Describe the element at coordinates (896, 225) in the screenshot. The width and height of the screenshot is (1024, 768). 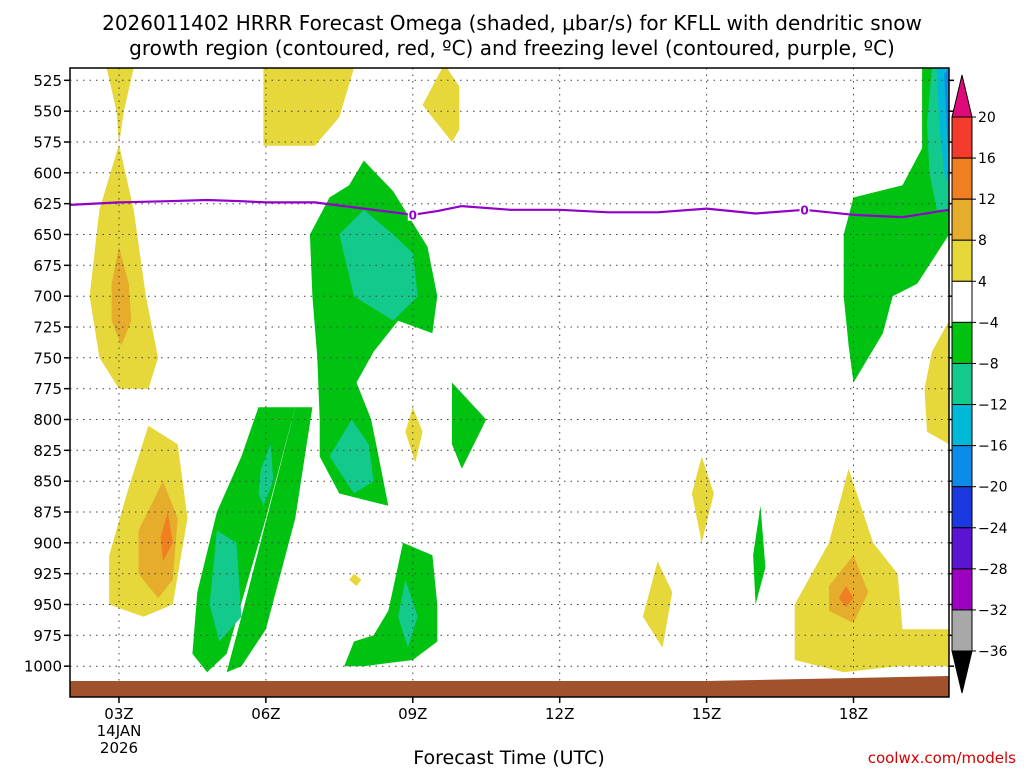
I see `downward-motion-green-right` at that location.